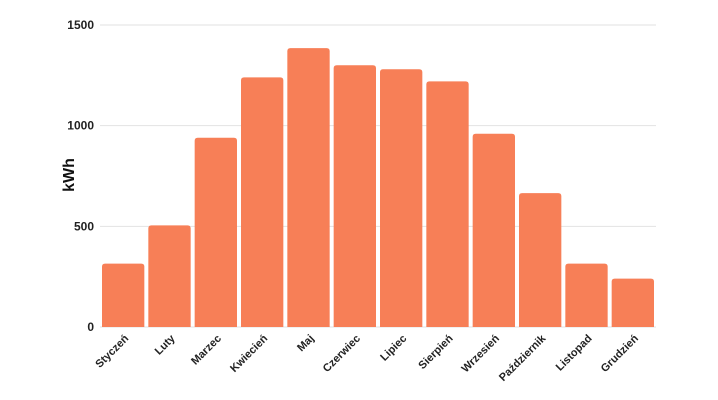 The image size is (718, 400). What do you see at coordinates (69, 175) in the screenshot?
I see `y-axis-label: kWh` at bounding box center [69, 175].